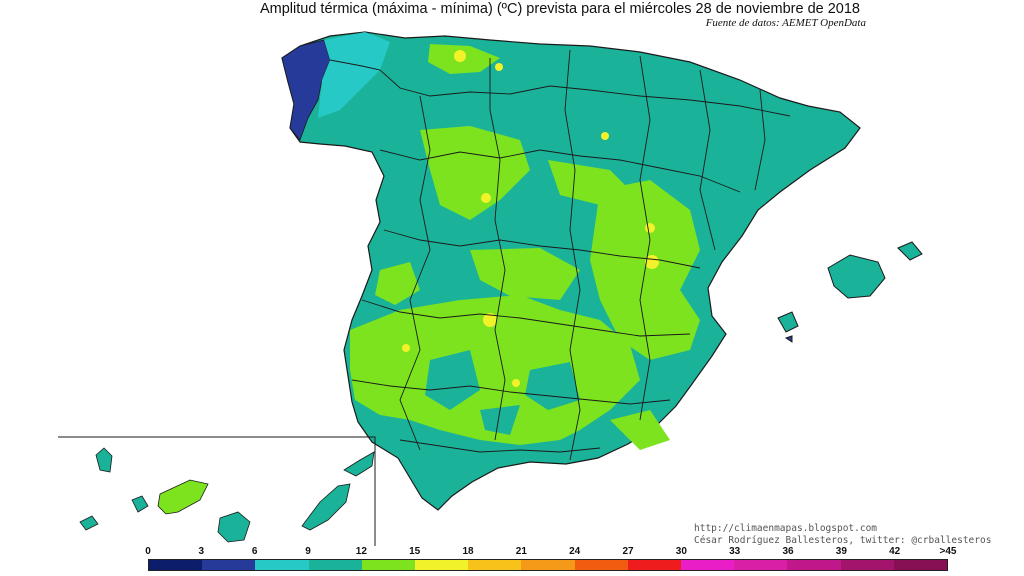  What do you see at coordinates (148, 551) in the screenshot?
I see `legend-label: 0` at bounding box center [148, 551].